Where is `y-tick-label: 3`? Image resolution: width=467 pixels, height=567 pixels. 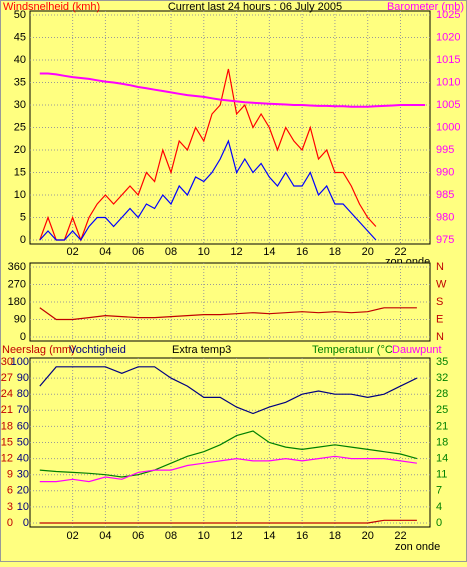 y-tick-label: 3 is located at coordinates (10, 507).